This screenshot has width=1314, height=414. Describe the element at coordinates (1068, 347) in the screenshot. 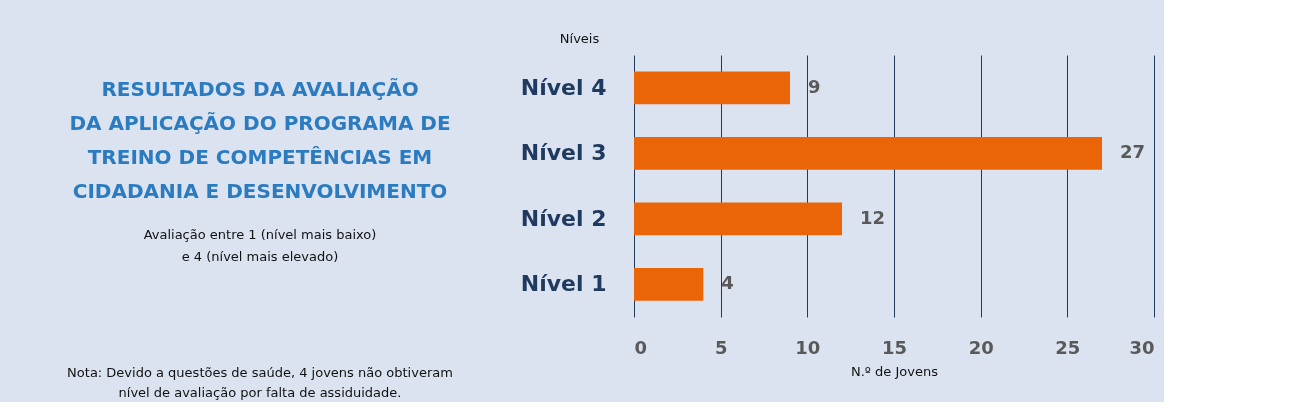

I see `x-tick-label: 25` at that location.